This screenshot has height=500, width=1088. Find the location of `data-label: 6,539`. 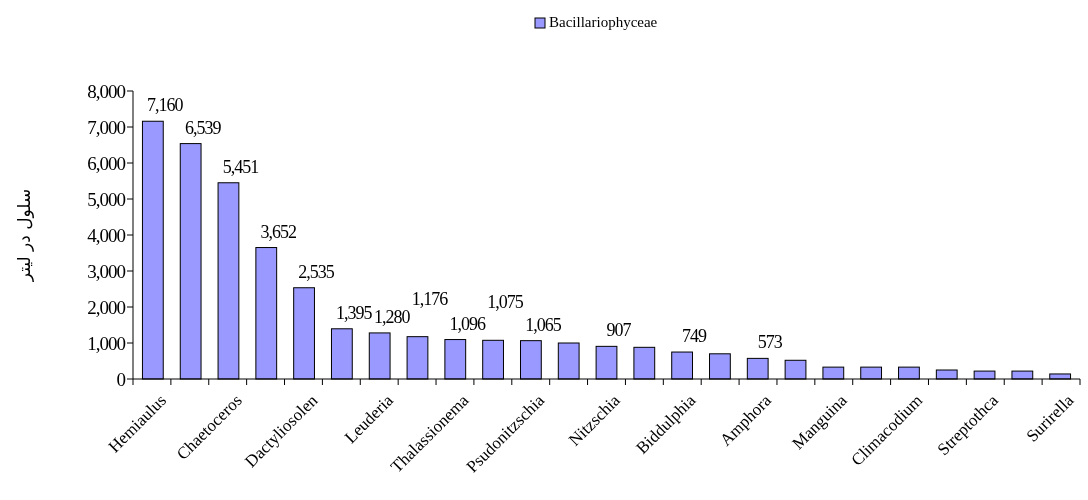

data-label: 6,539 is located at coordinates (203, 127).